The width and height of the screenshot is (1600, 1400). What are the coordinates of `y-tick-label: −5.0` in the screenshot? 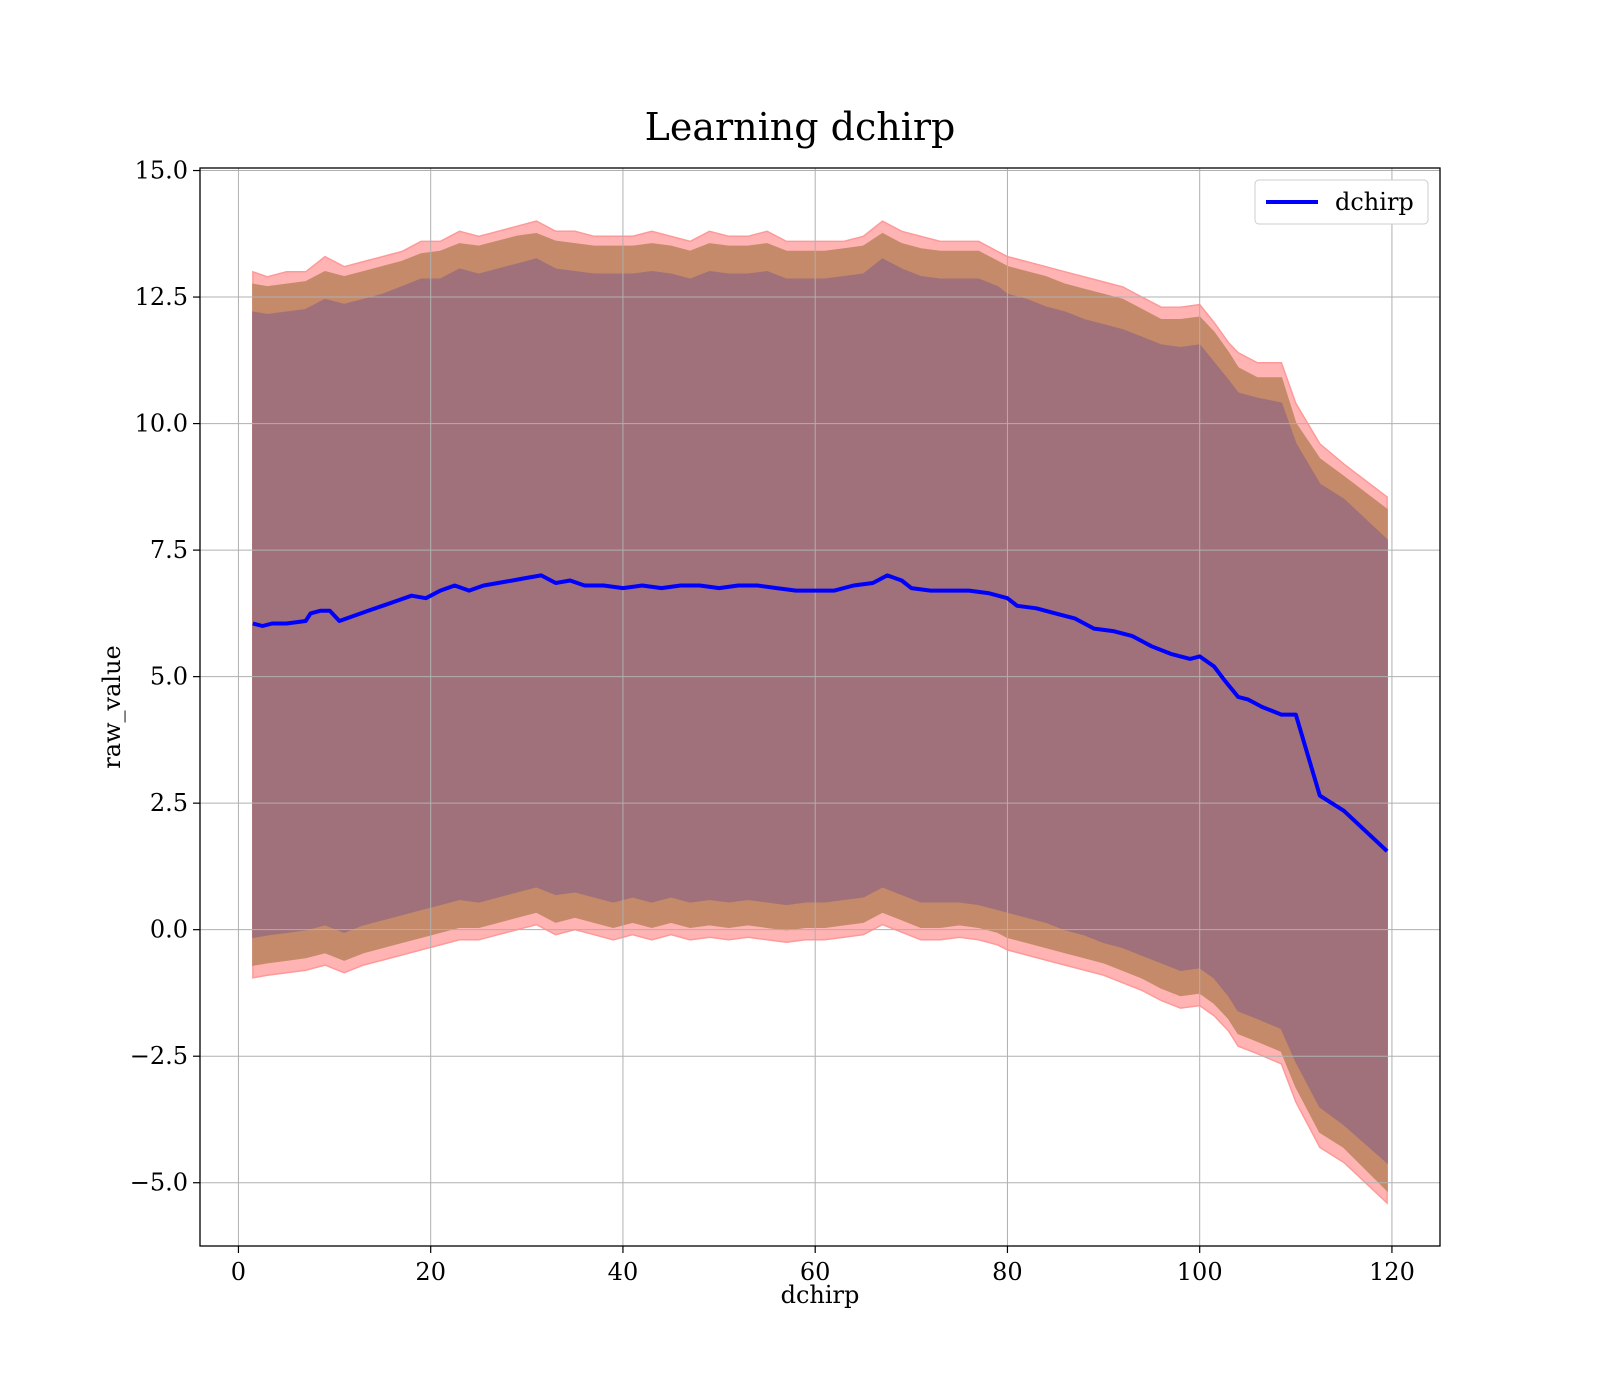 It's located at (159, 1183).